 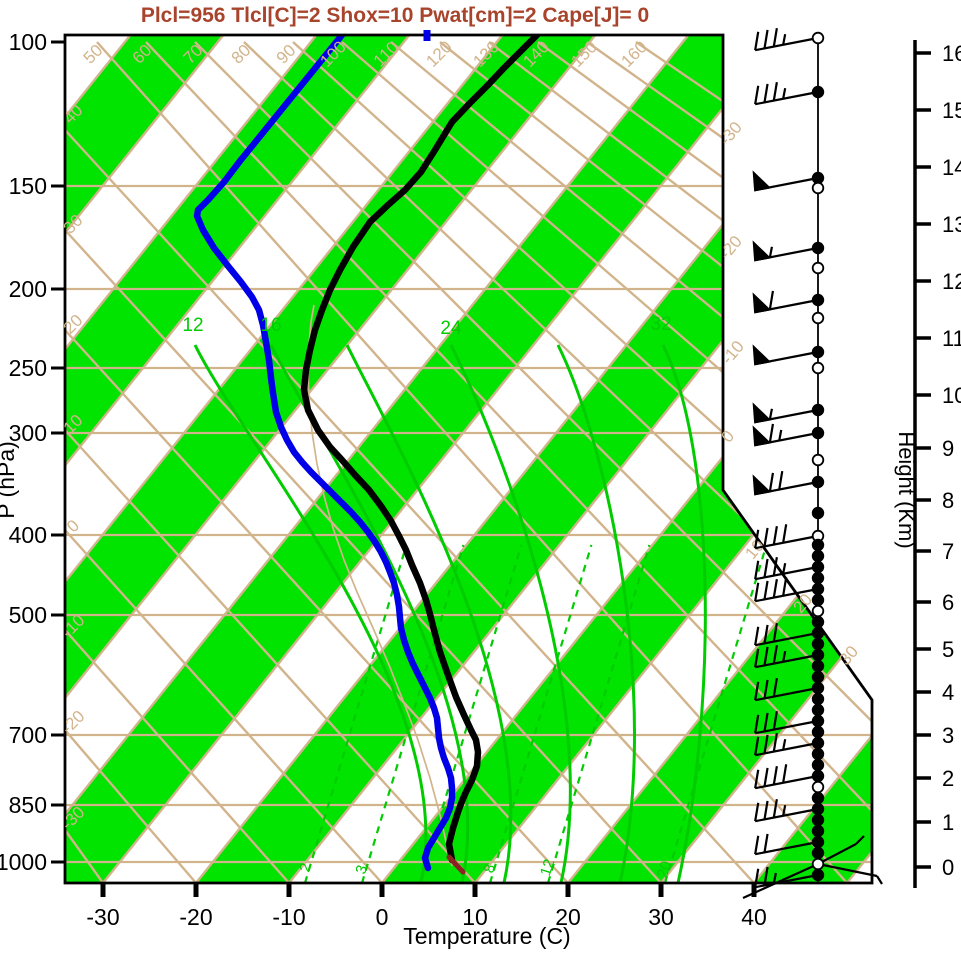 I want to click on pressure-tick-label: 200, so click(x=28, y=289).